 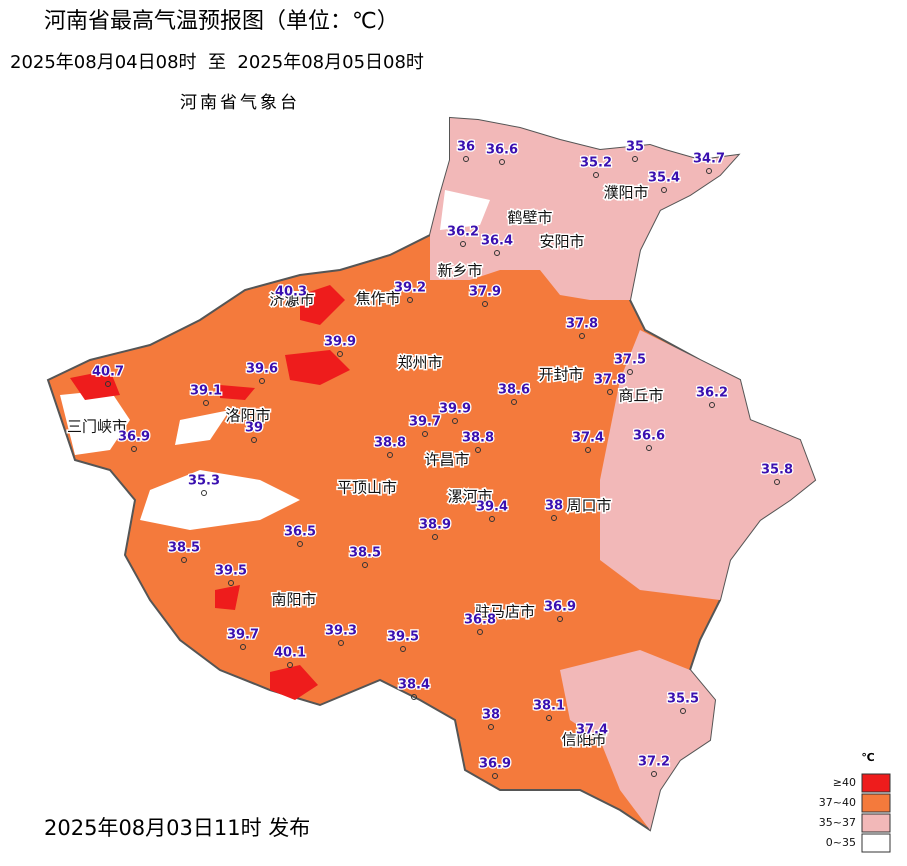 I want to click on legend: ℃ ≥40 37~40 35~37 0~35, so click(x=855, y=802).